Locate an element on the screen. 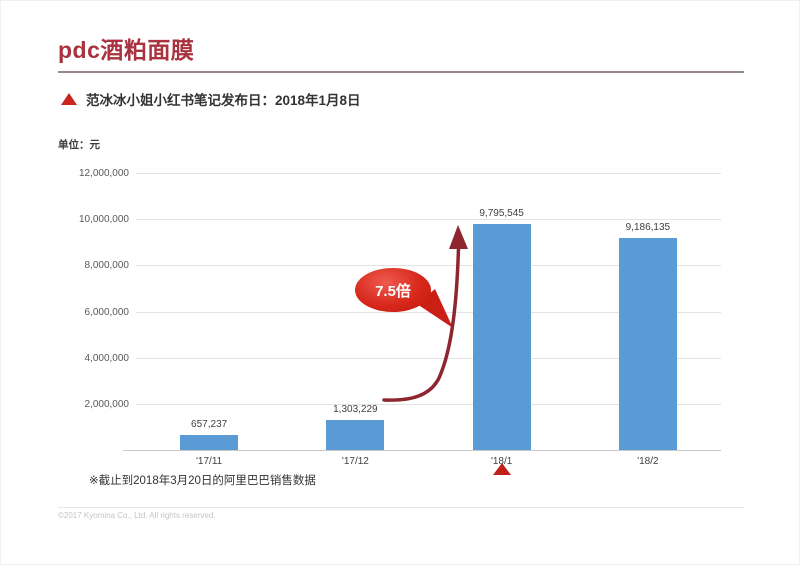 This screenshot has height=565, width=800. annotation-bubble: 7.5倍 is located at coordinates (393, 290).